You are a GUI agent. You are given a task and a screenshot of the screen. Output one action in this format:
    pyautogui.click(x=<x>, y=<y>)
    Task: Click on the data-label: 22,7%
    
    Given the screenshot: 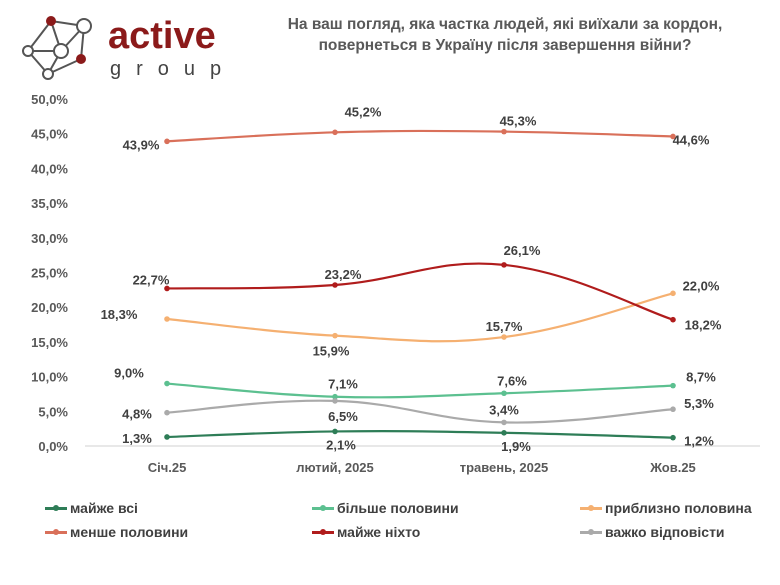 What is the action you would take?
    pyautogui.click(x=151, y=279)
    